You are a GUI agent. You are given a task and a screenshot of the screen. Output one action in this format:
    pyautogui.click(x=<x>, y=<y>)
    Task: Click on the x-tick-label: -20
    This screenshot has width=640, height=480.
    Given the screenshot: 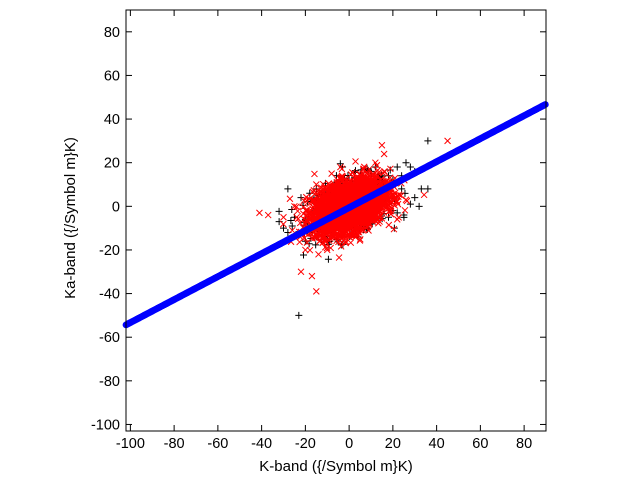 What is the action you would take?
    pyautogui.click(x=305, y=444)
    